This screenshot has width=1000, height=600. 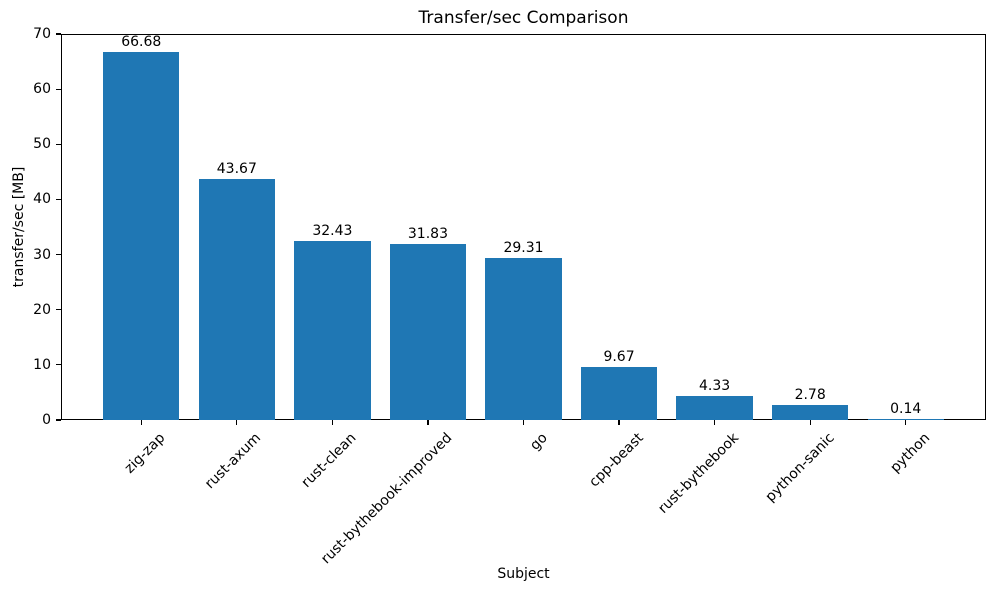 I want to click on x-tick-label: go, so click(x=539, y=442).